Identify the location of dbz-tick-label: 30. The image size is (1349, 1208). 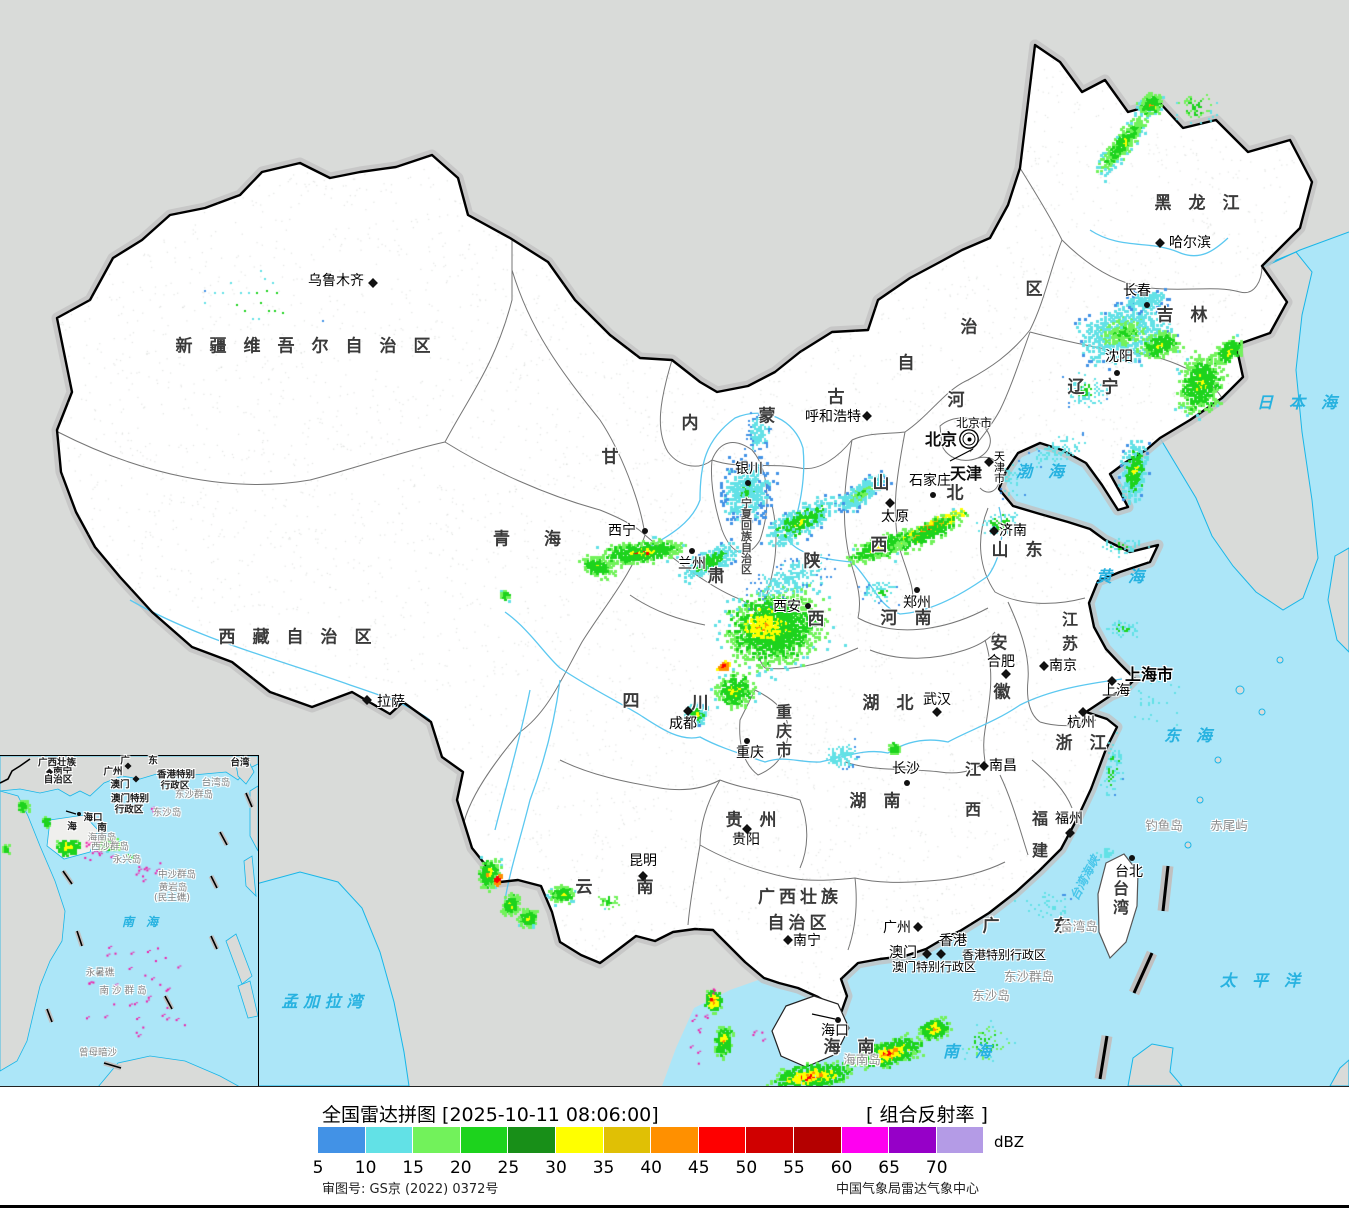
(556, 1168).